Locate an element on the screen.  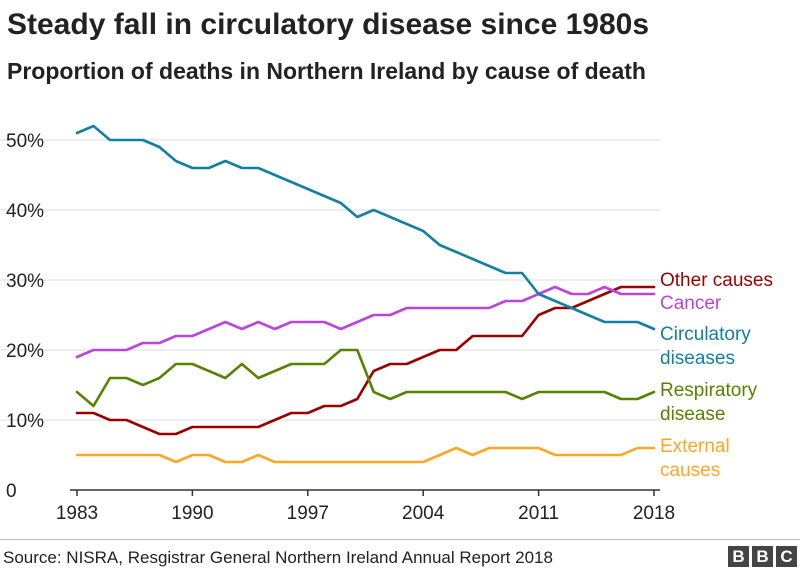
y-tick-label: 20% is located at coordinates (25, 351).